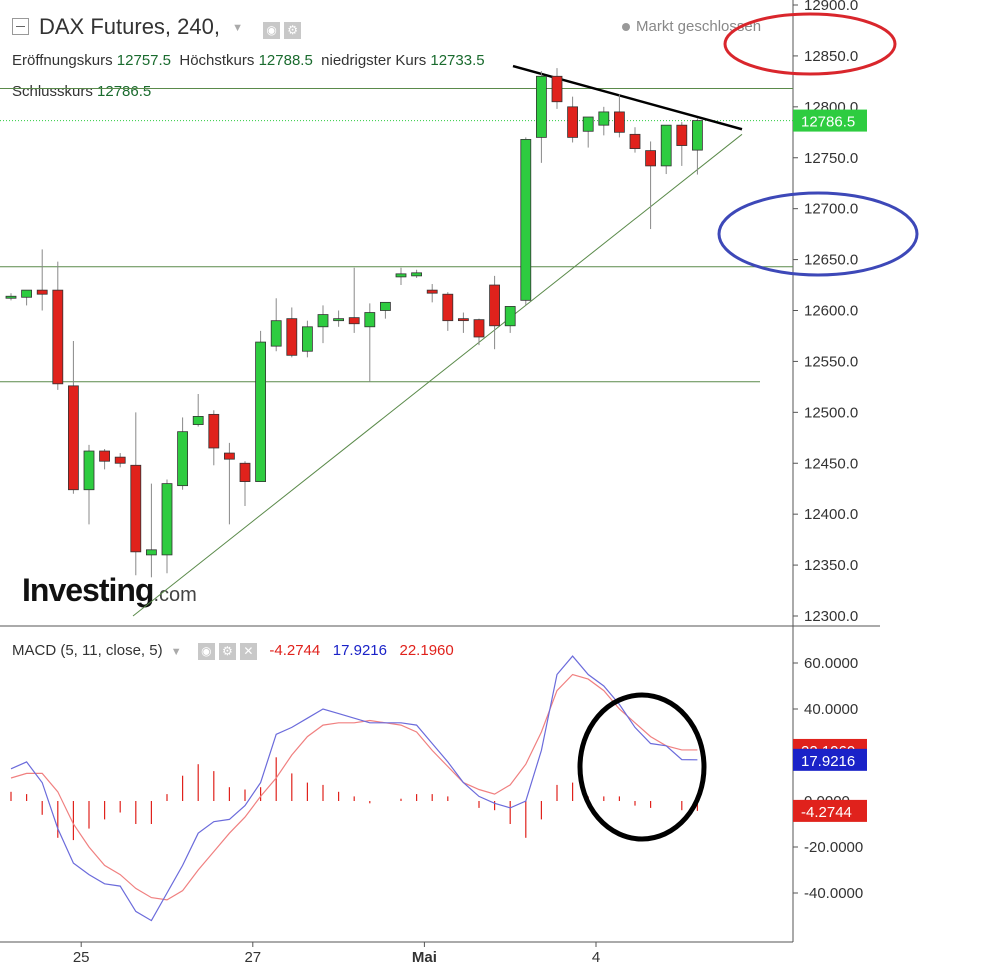  Describe the element at coordinates (691, 26) in the screenshot. I see `market-status: Markt geschlossen` at that location.